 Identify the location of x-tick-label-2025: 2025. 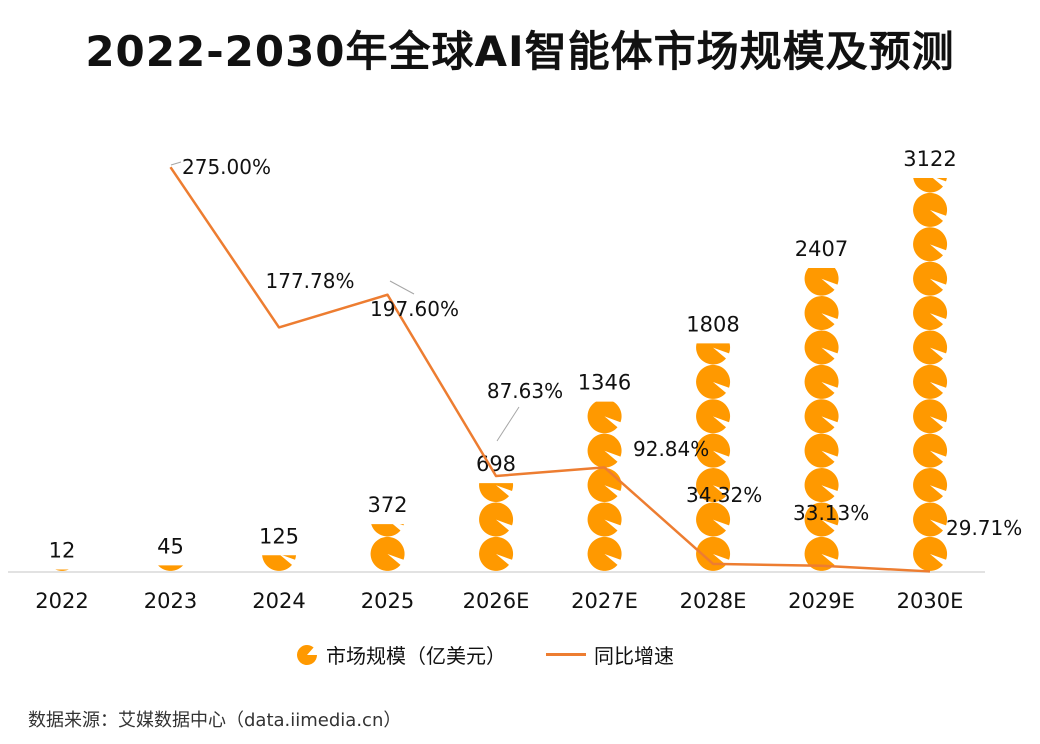
(387, 601).